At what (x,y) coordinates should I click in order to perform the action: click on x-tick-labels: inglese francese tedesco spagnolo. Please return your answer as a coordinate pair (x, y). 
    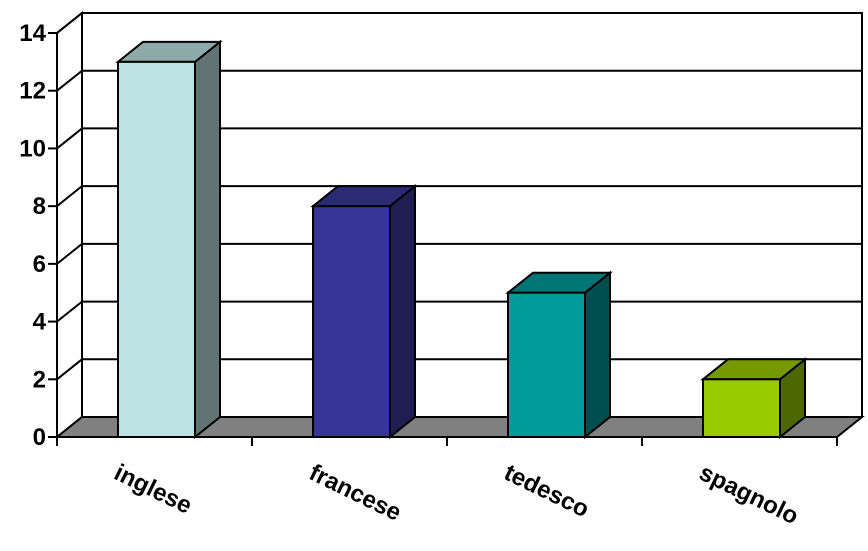
    Looking at the image, I should click on (456, 494).